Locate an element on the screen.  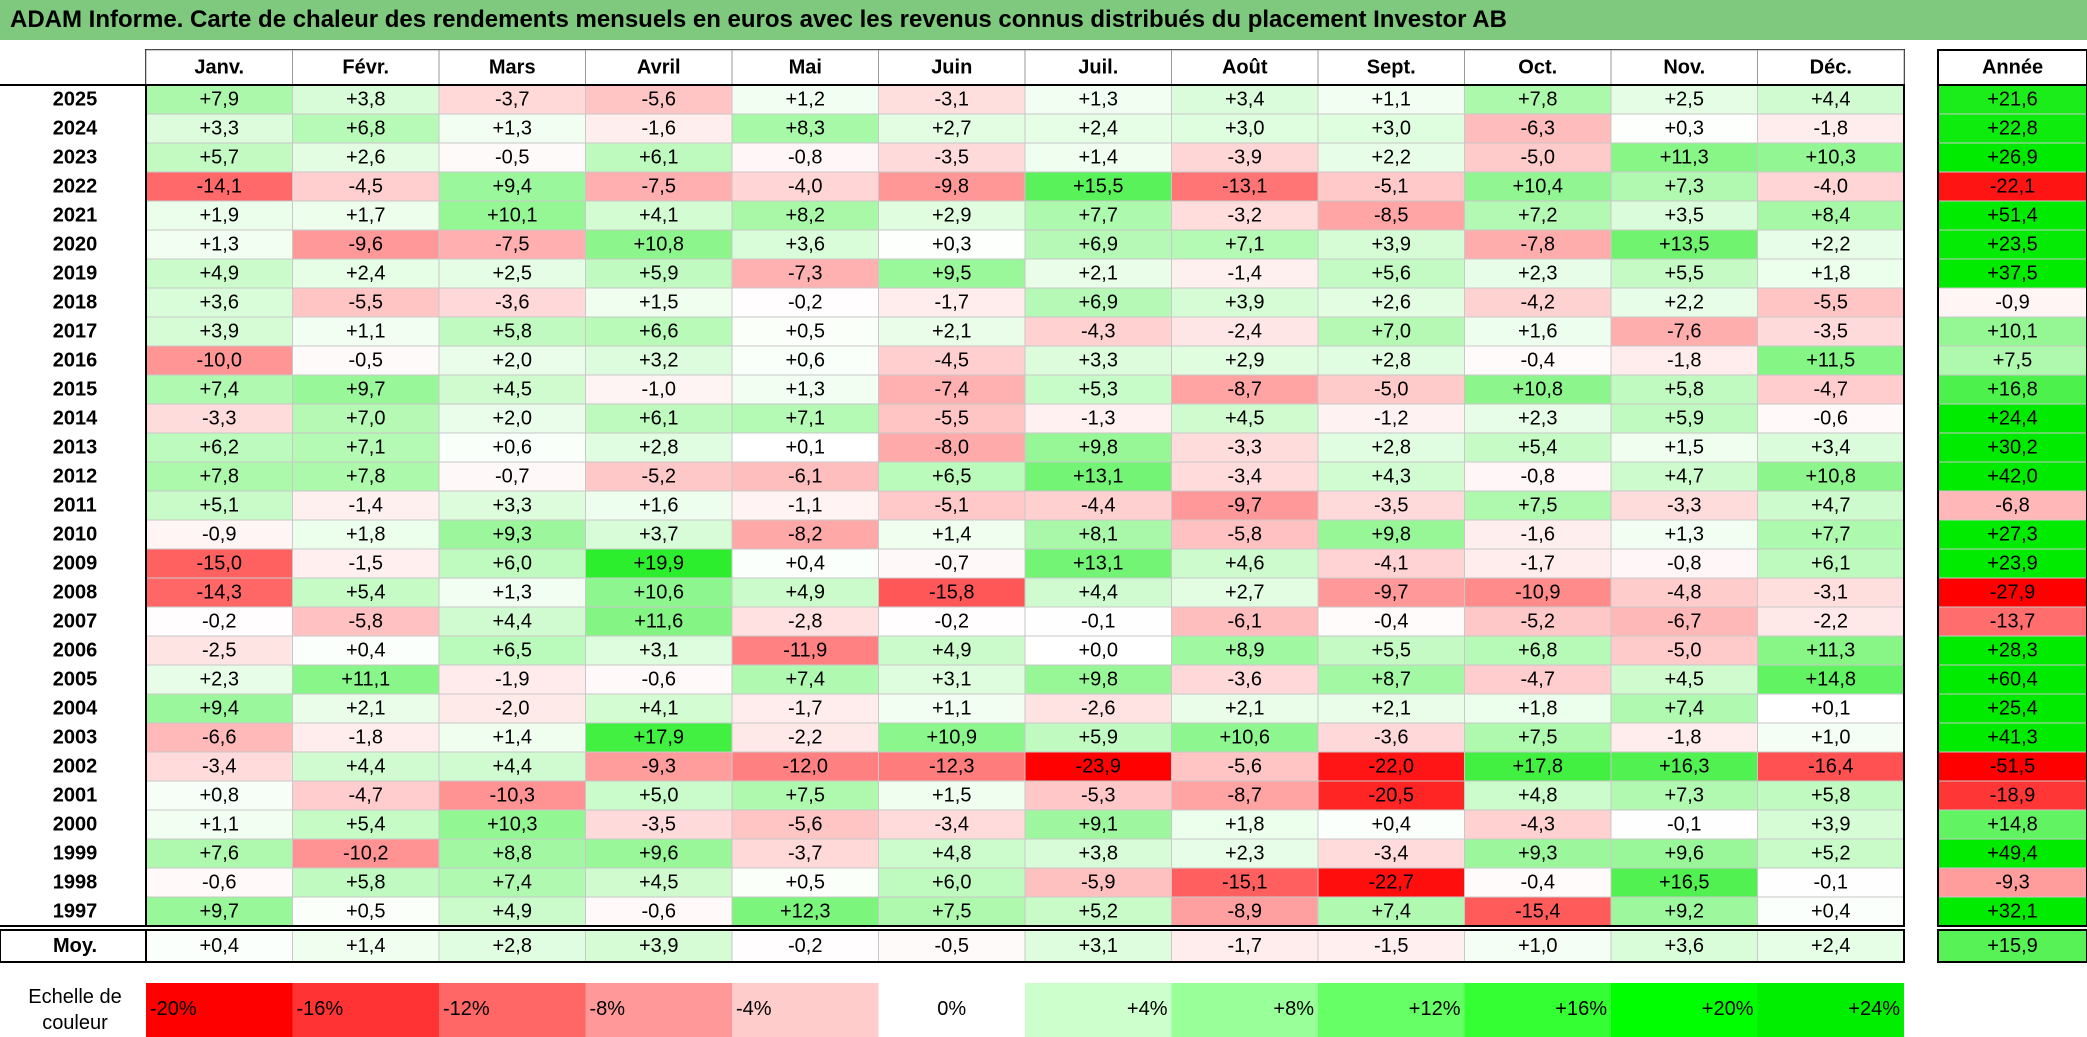
column-header-label: Févr. is located at coordinates (365, 68).